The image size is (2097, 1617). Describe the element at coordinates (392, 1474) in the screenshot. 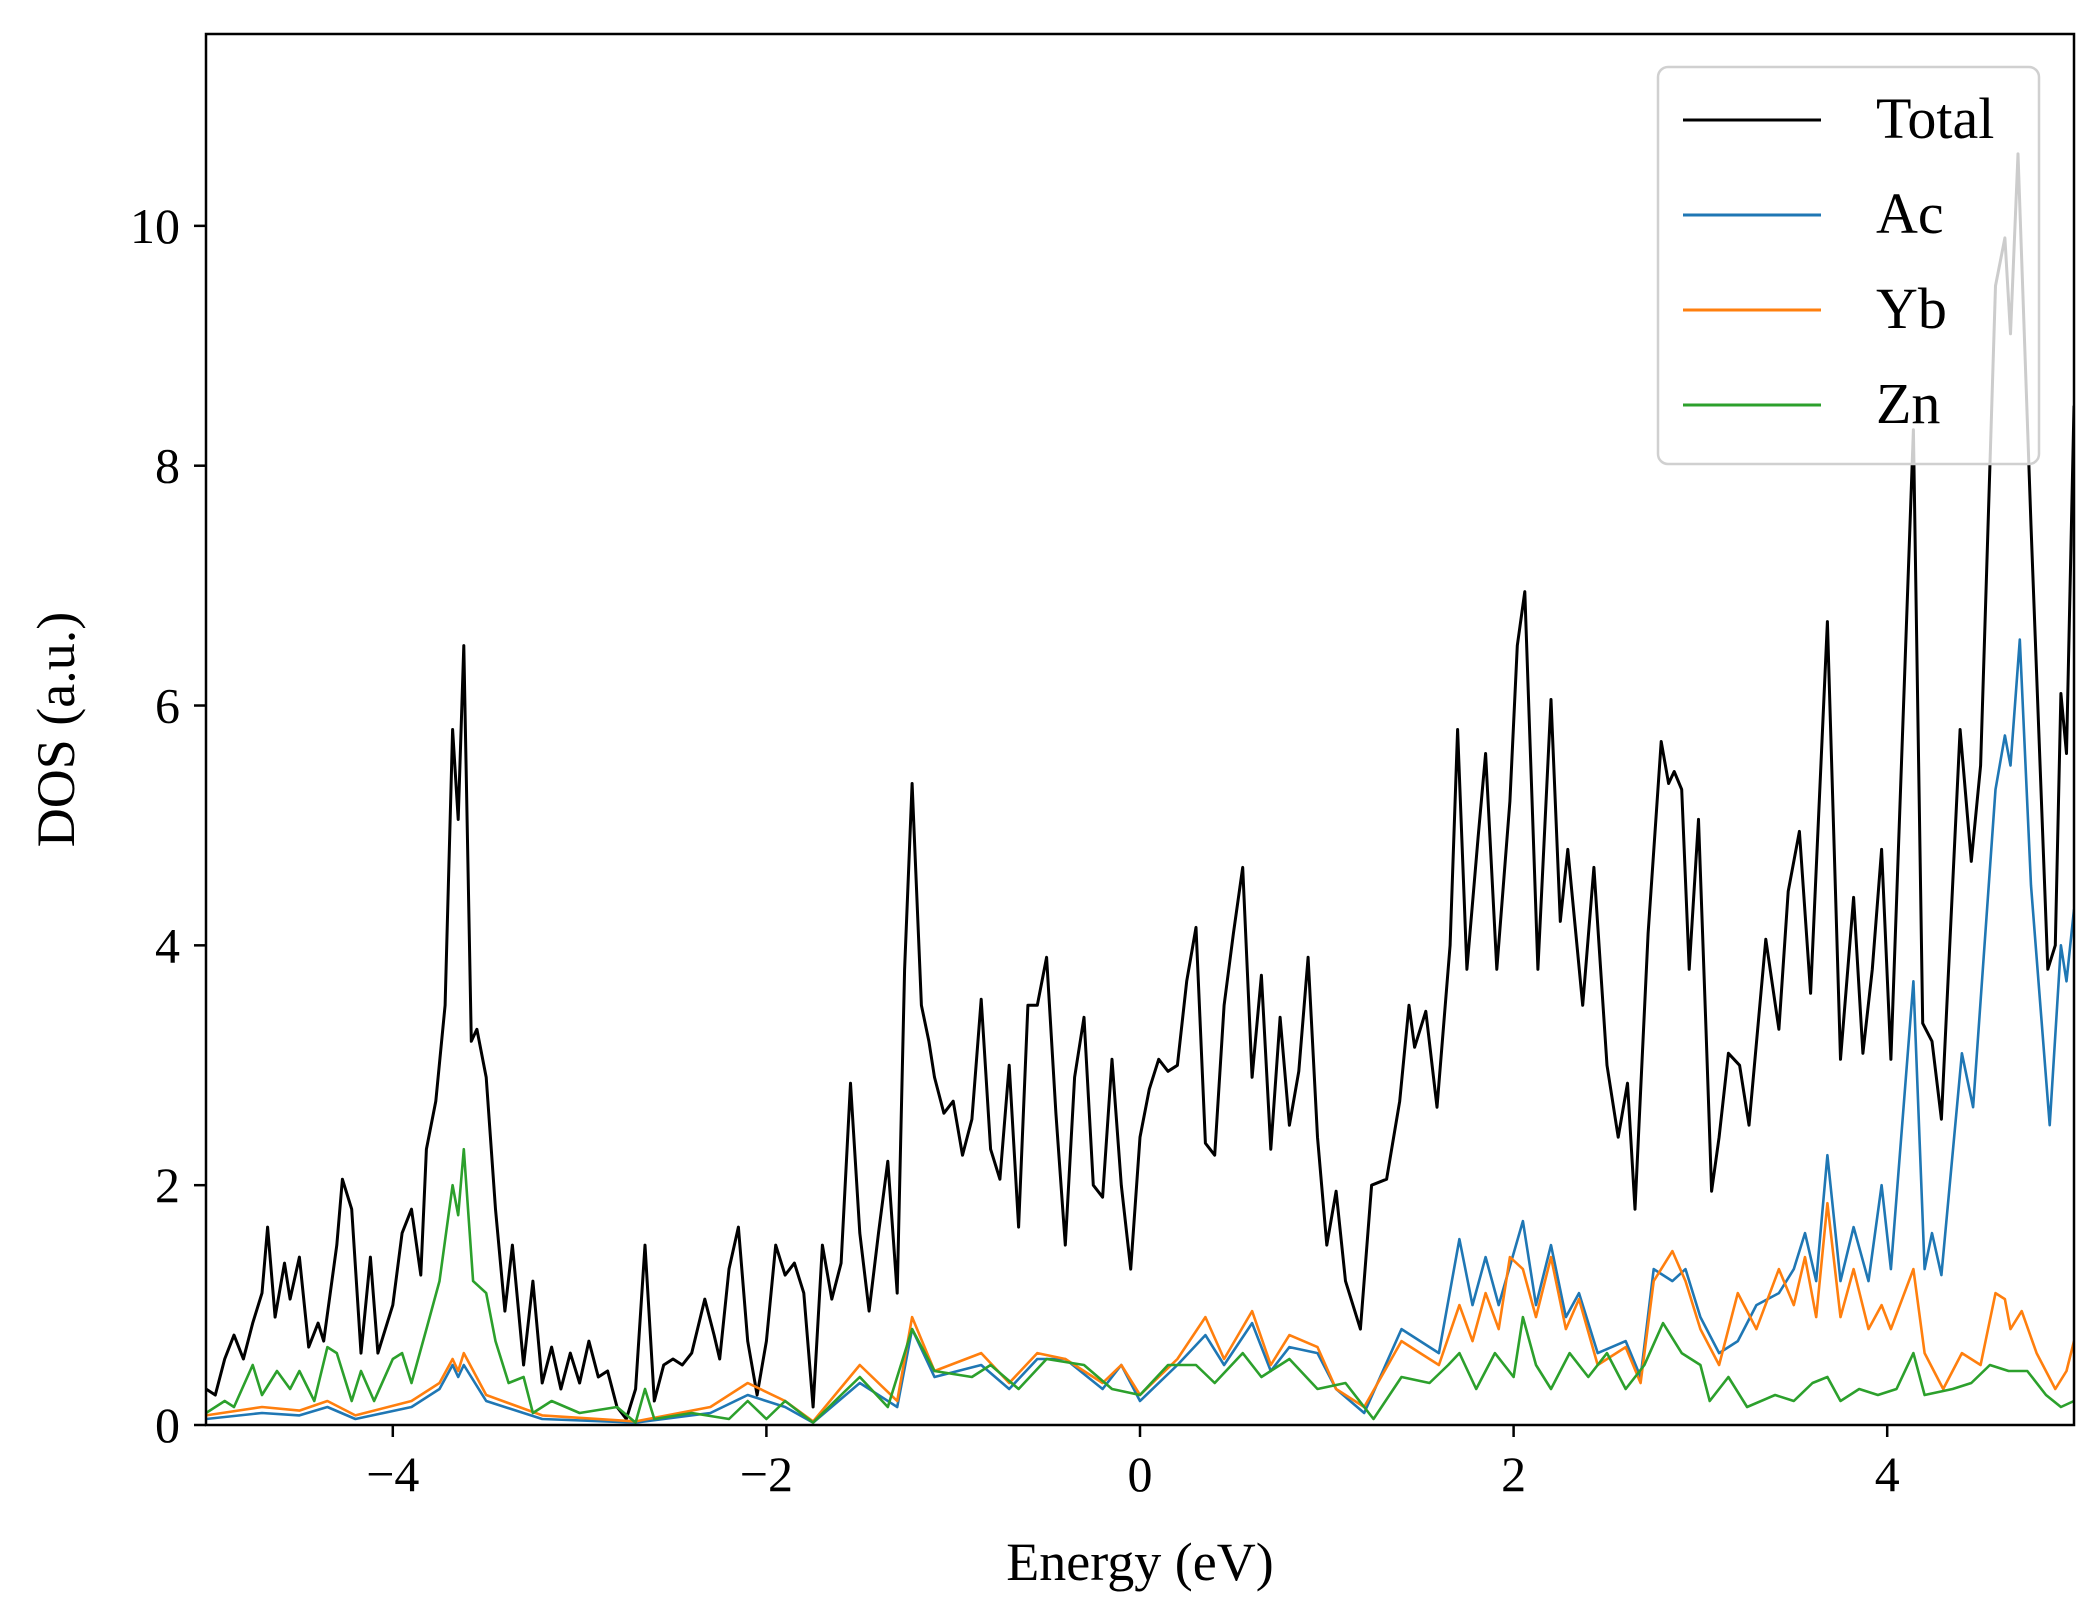

I see `x-tick-label: −4` at that location.